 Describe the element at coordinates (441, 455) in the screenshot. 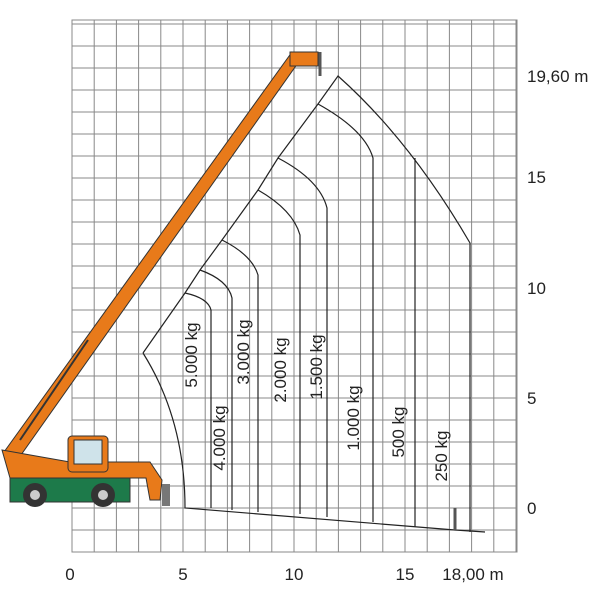

I see `zone-label: 250 kg` at that location.